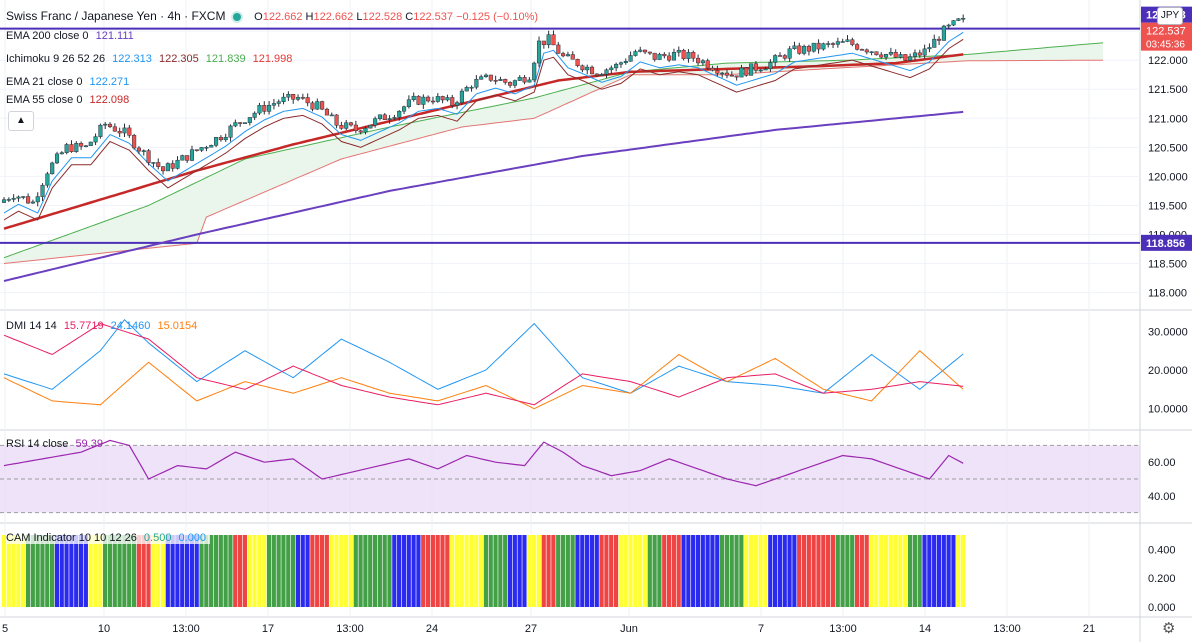  I want to click on rsi-tick-label: 40.00, so click(1162, 497).